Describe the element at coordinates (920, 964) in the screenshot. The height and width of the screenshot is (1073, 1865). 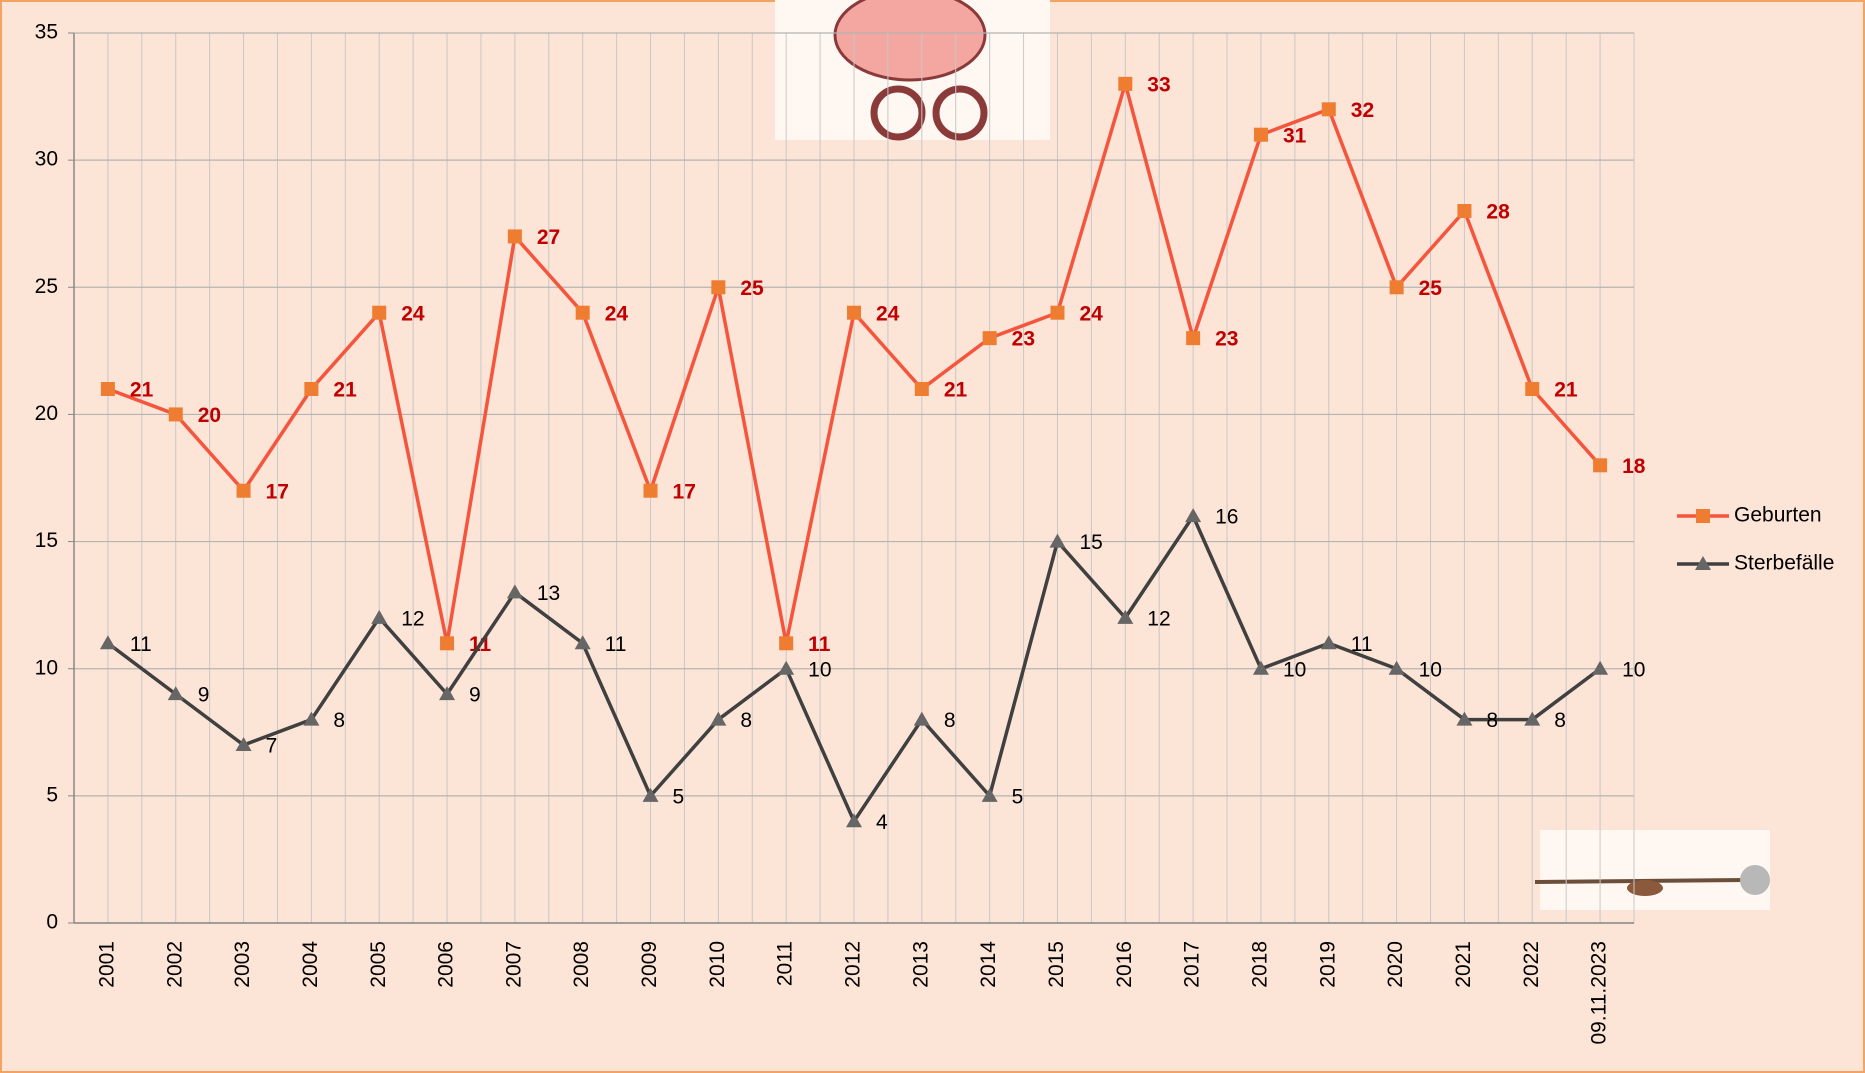
I see `x-tick-label: 2013` at that location.